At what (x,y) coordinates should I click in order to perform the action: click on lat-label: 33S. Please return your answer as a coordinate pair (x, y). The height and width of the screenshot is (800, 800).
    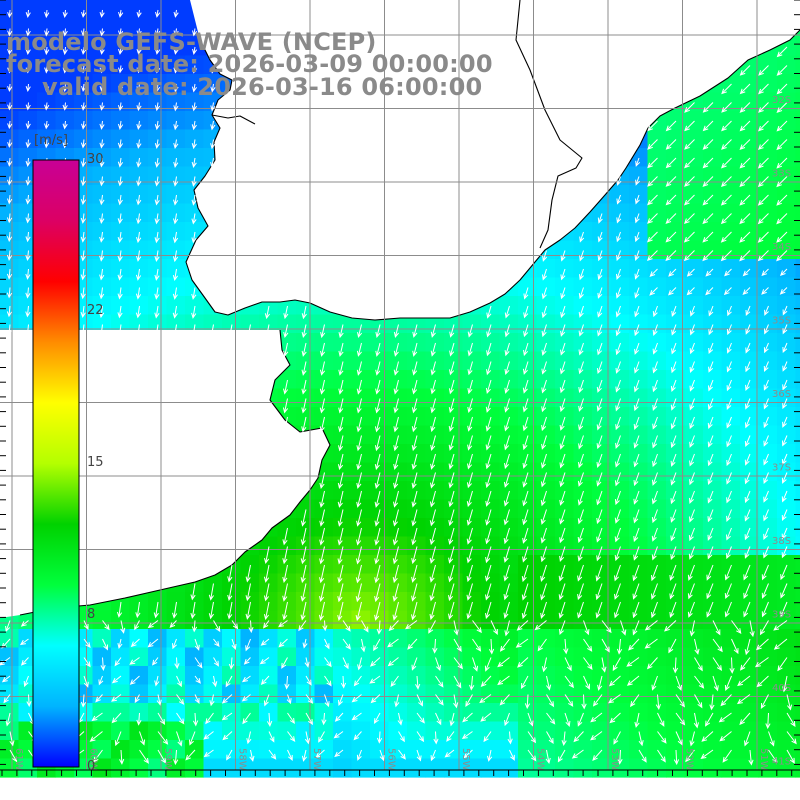
    Looking at the image, I should click on (781, 174).